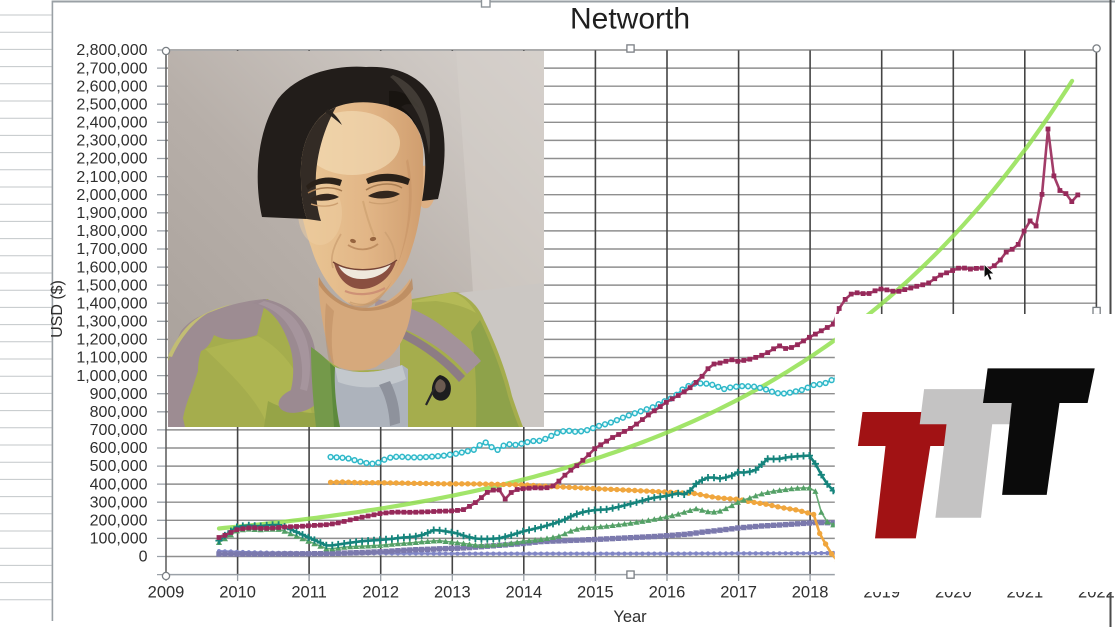 The width and height of the screenshot is (1115, 632). What do you see at coordinates (111, 123) in the screenshot?
I see `svg-text: 2,400,000` at bounding box center [111, 123].